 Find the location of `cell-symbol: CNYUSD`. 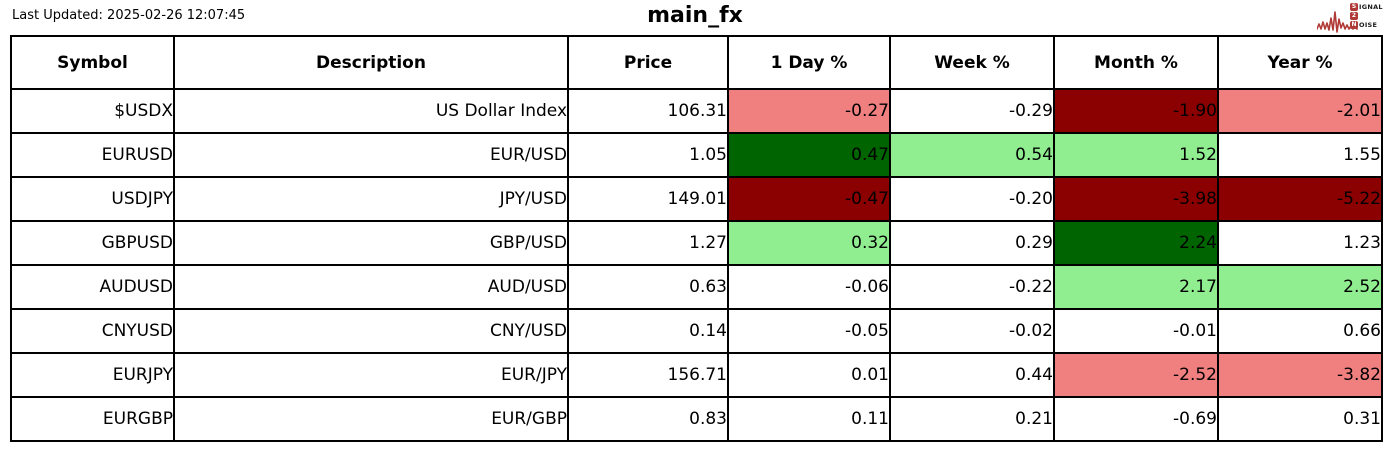

cell-symbol: CNYUSD is located at coordinates (92, 331).